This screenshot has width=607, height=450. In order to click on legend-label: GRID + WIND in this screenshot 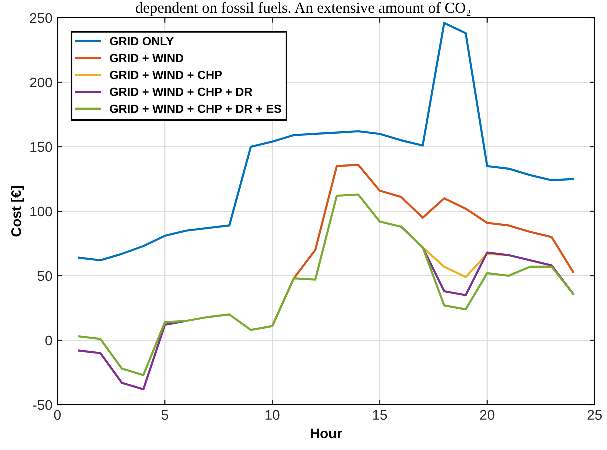, I will do `click(147, 58)`.